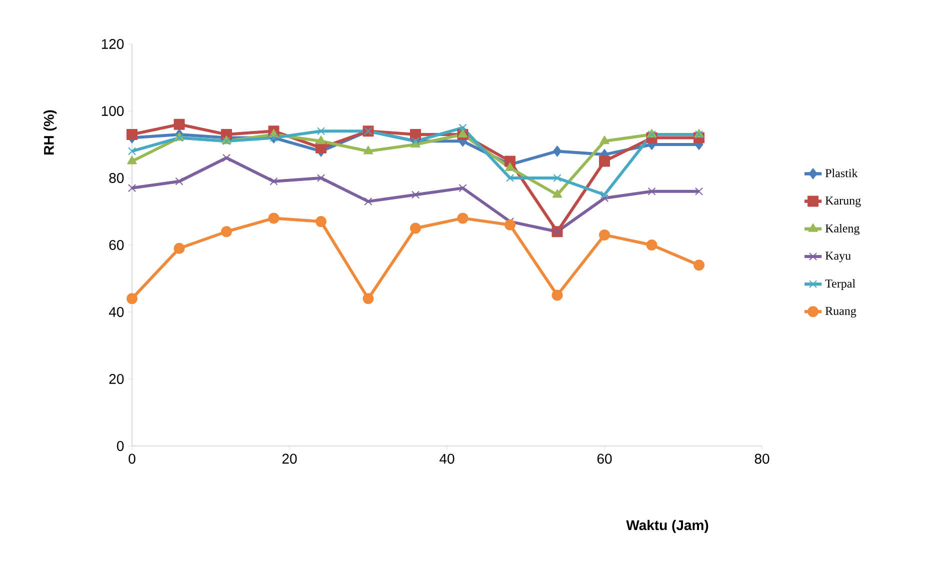 This screenshot has height=563, width=944. What do you see at coordinates (838, 257) in the screenshot?
I see `legend-label: Kayu` at bounding box center [838, 257].